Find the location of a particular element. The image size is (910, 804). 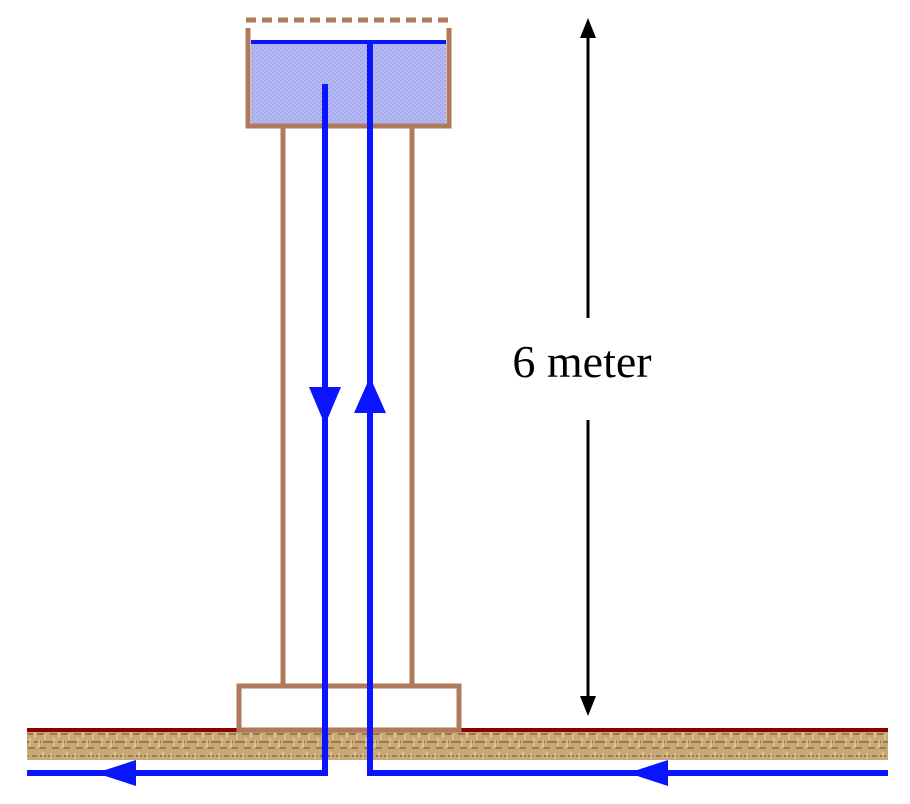

tower-base is located at coordinates (349, 708).